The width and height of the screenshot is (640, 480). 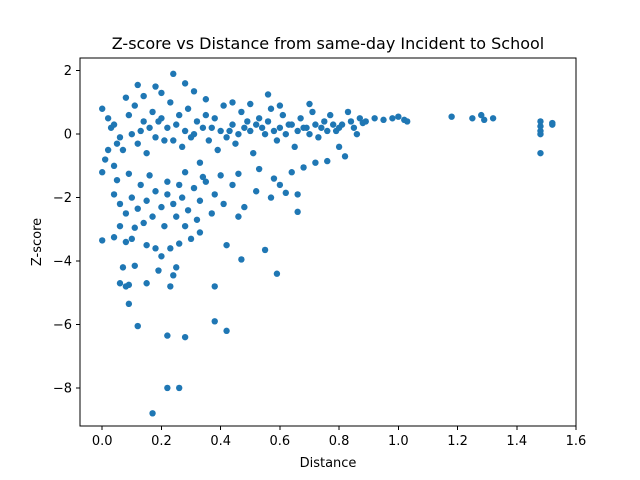 What do you see at coordinates (398, 441) in the screenshot?
I see `x-tick-label: 1.0` at bounding box center [398, 441].